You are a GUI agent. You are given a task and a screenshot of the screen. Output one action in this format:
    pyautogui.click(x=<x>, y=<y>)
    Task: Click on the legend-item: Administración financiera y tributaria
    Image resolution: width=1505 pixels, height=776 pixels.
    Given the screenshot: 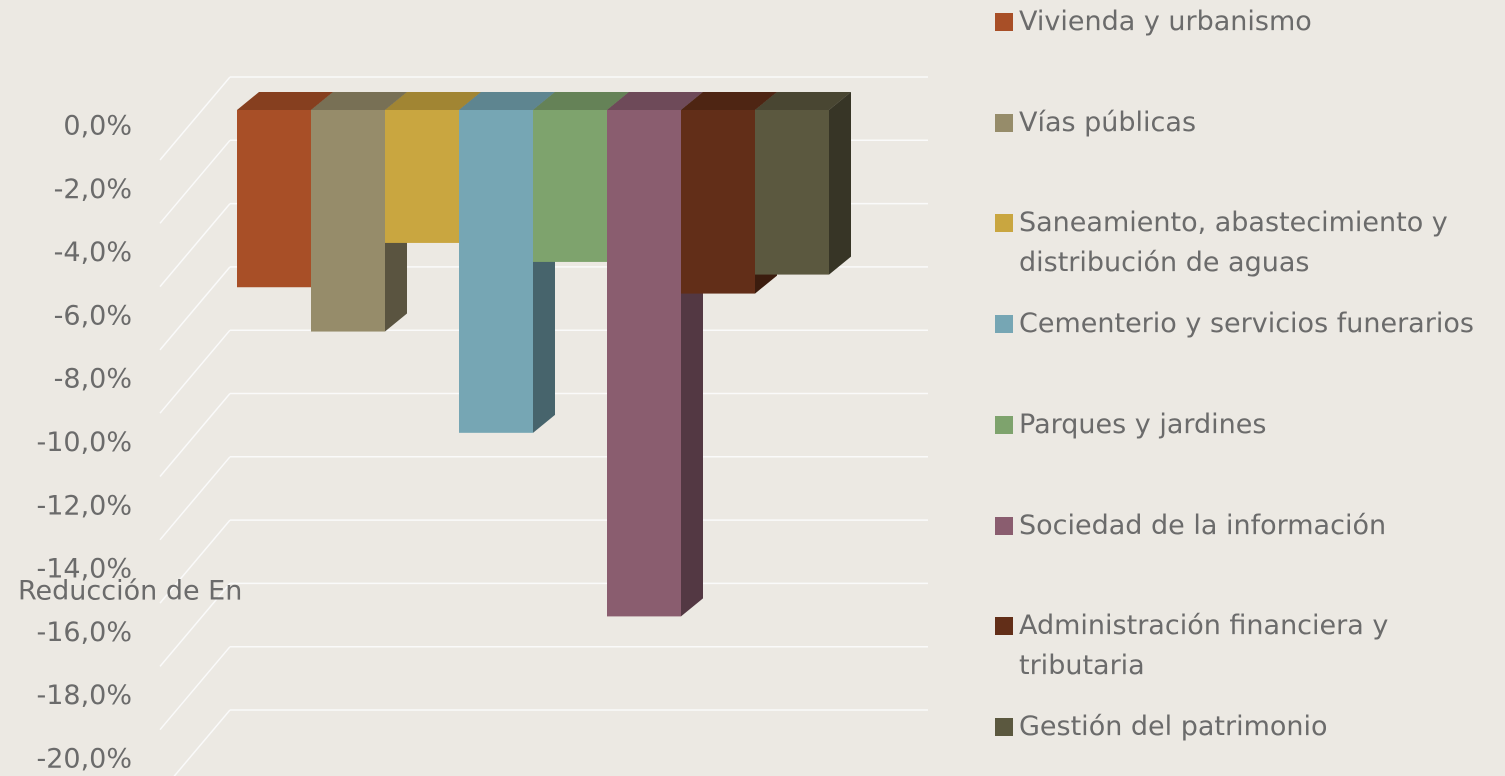 What is the action you would take?
    pyautogui.click(x=1247, y=646)
    